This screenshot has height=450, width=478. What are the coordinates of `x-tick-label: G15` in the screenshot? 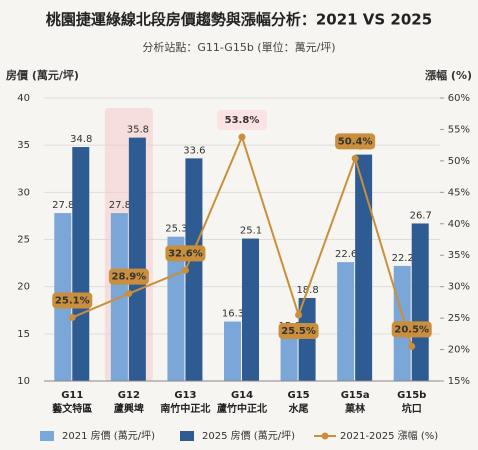 It's located at (299, 395).